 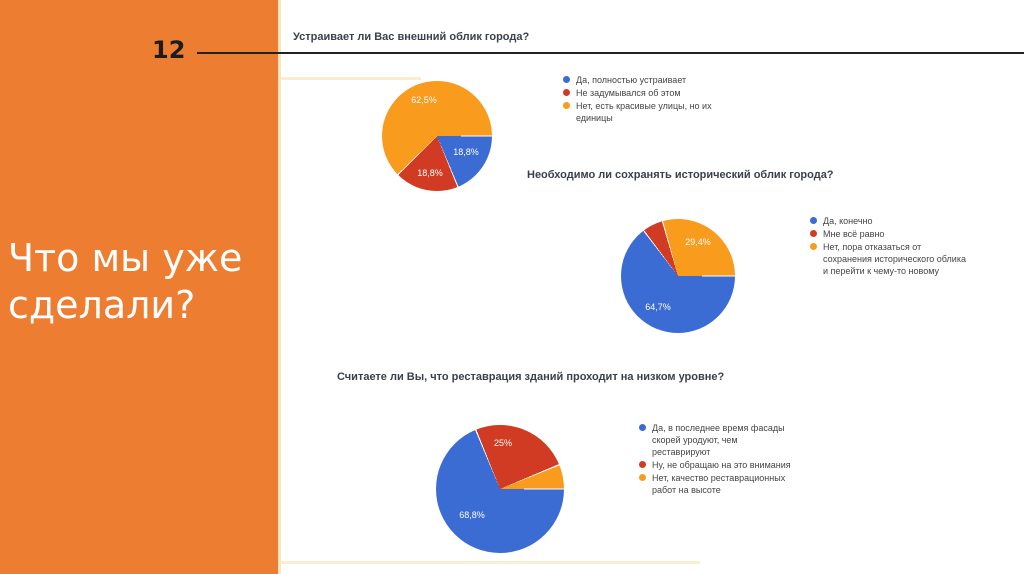 I want to click on legend-item: Нет, есть красивые улицы, но их единицы, so click(x=648, y=112).